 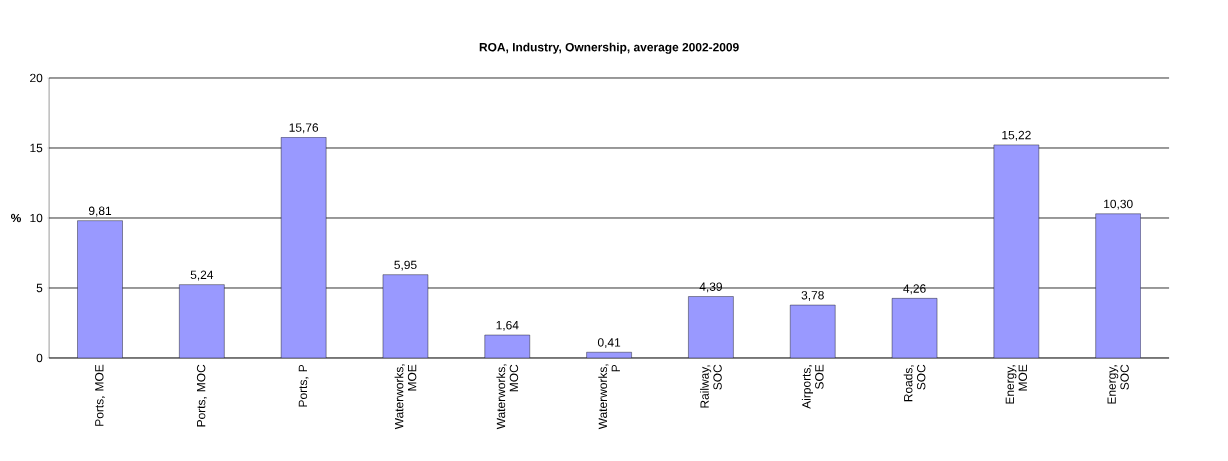 I want to click on x-tick-label: Railway, SOC, so click(x=711, y=386).